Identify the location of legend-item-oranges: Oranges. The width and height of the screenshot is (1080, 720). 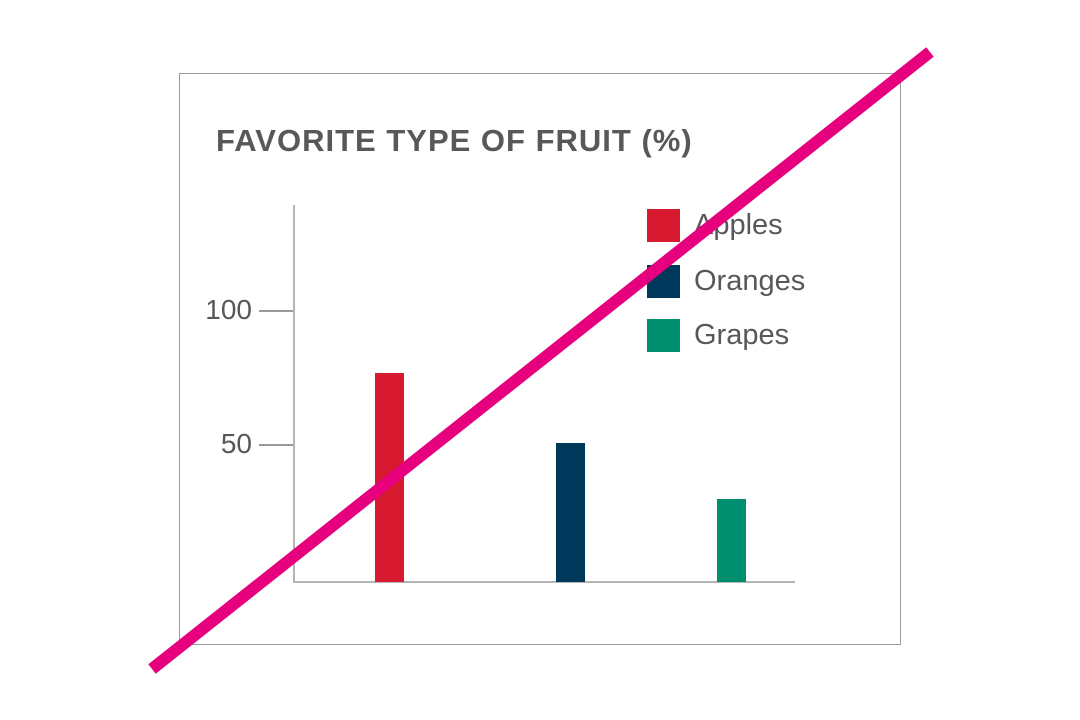
(726, 281).